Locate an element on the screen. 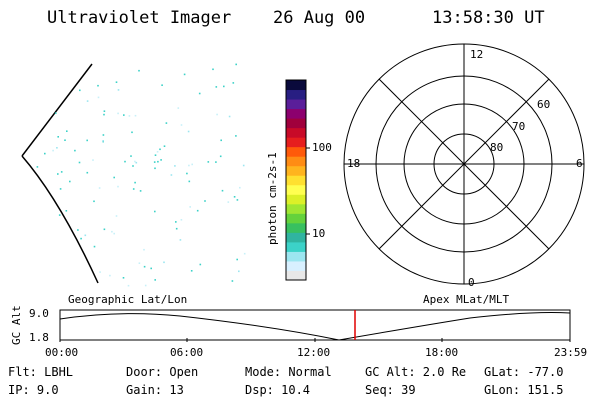 The image size is (600, 400). mlt-label-12: 12 is located at coordinates (477, 54).